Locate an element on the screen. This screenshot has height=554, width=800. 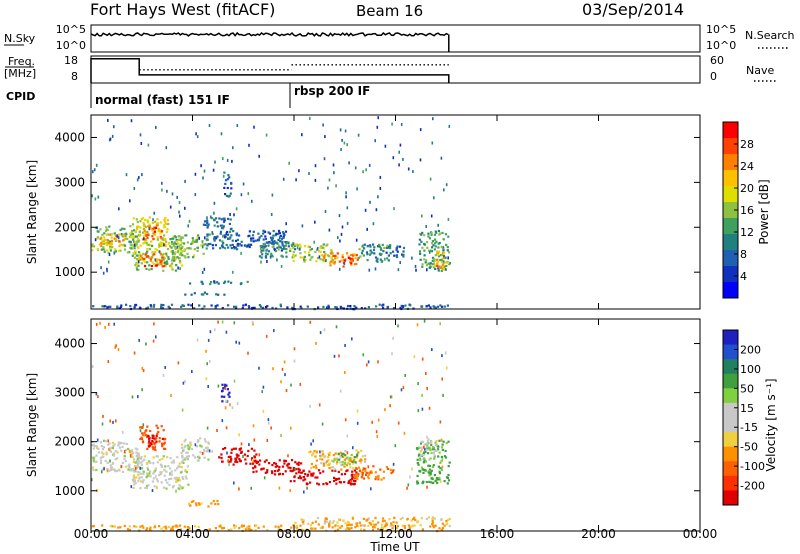
x-tick-label: 00:00 is located at coordinates (91, 534).